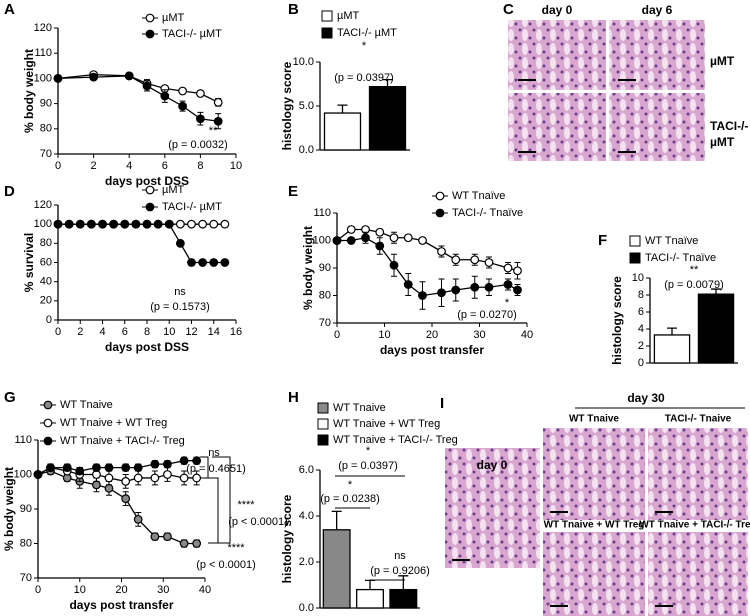  I want to click on x-tick-label: 30, so click(163, 590).